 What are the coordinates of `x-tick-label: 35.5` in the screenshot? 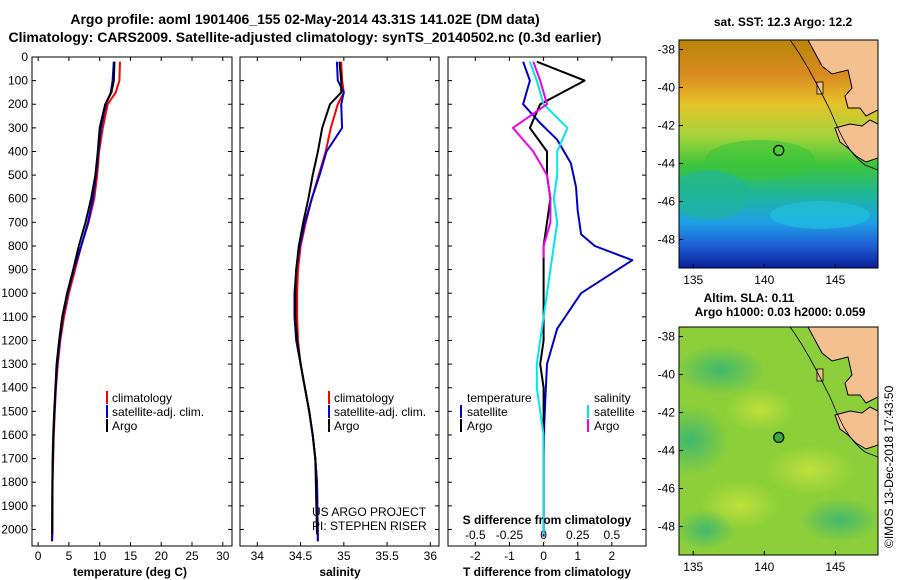 It's located at (387, 556).